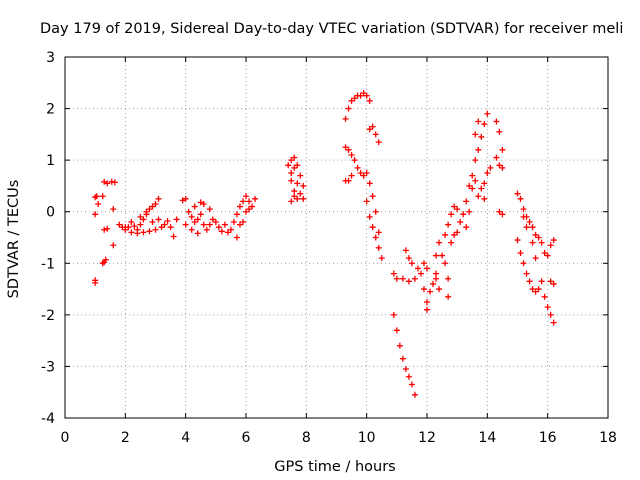  What do you see at coordinates (367, 438) in the screenshot?
I see `x-tick-label: 10` at bounding box center [367, 438].